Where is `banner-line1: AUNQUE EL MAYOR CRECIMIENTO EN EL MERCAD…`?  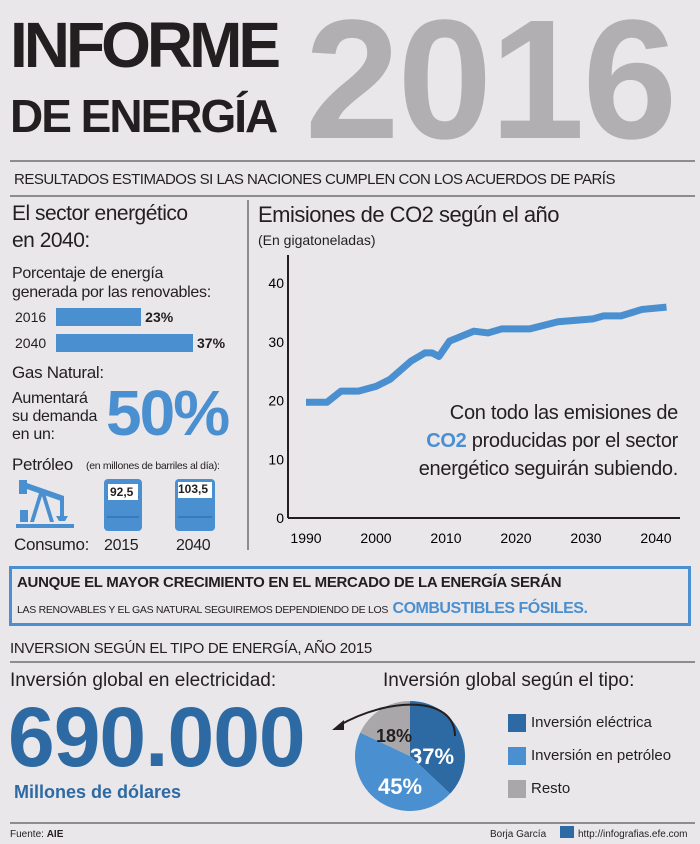
banner-line1: AUNQUE EL MAYOR CRECIMIENTO EN EL MERCAD… is located at coordinates (289, 582).